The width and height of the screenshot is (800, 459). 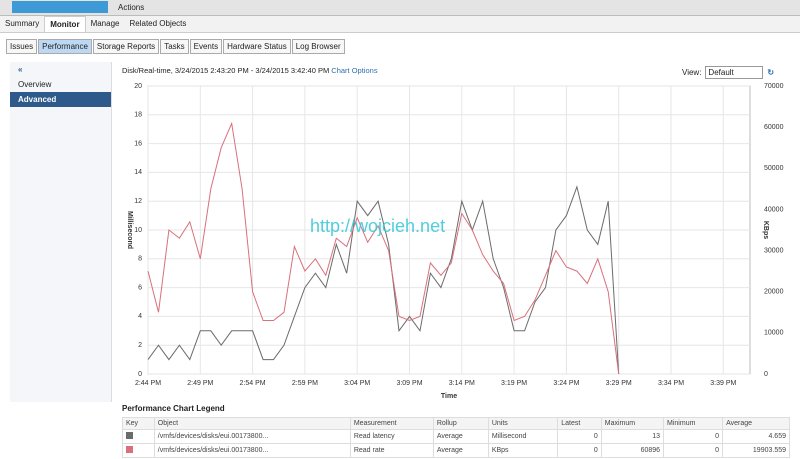 I want to click on cell: 13, so click(x=632, y=436).